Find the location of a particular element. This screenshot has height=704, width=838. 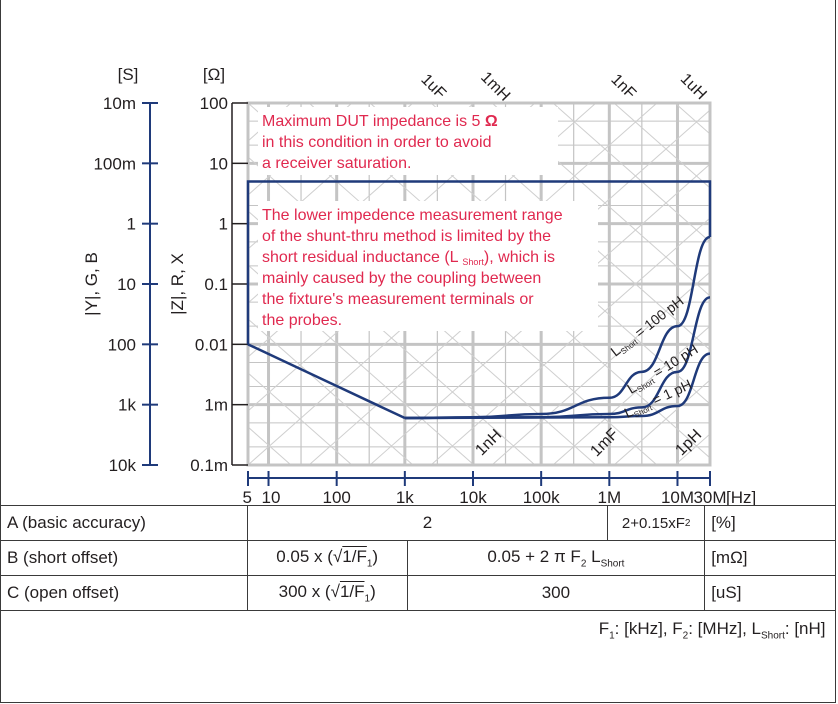

table-row: F1: [kHz], F2: [MHz], LShort: [nH] is located at coordinates (418, 629).